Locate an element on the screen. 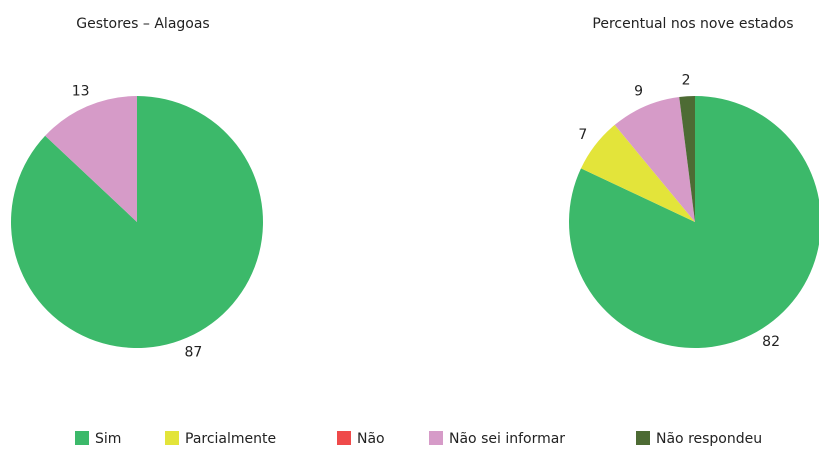 The image size is (819, 449). data-label: 82 is located at coordinates (771, 342).